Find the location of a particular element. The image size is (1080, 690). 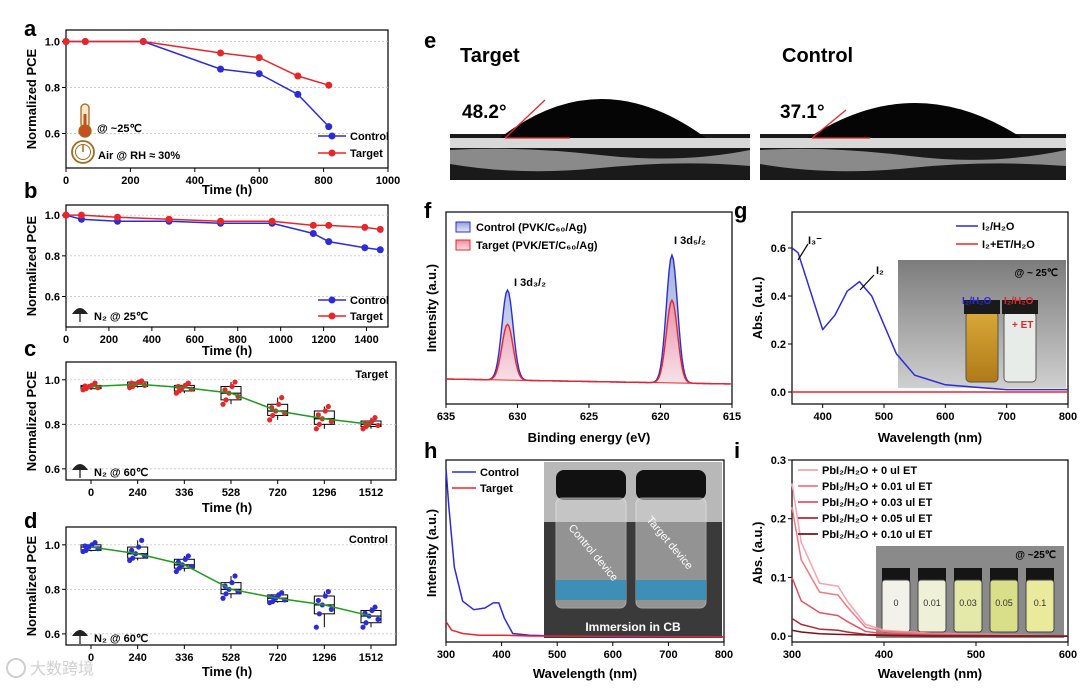

watermark-text: 大数跨境 is located at coordinates (62, 668).